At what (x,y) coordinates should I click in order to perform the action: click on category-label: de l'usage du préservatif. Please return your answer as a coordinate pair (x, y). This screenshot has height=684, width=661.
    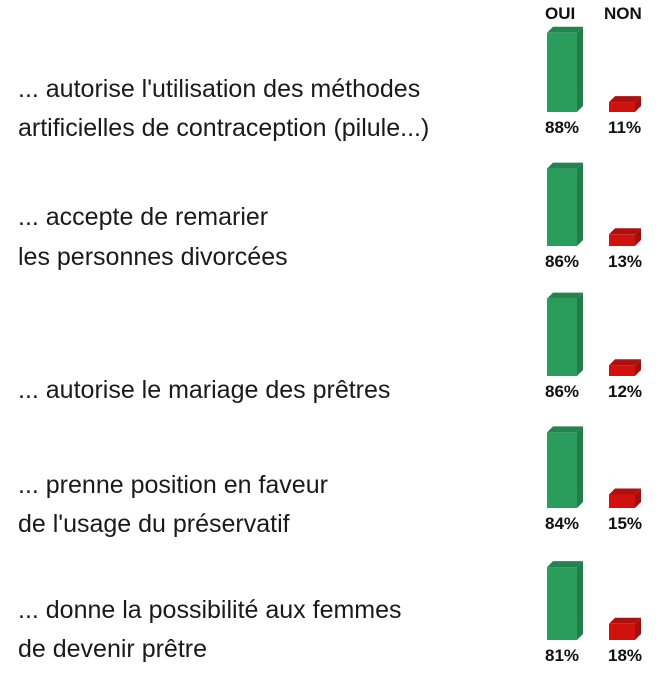
    Looking at the image, I should click on (154, 524).